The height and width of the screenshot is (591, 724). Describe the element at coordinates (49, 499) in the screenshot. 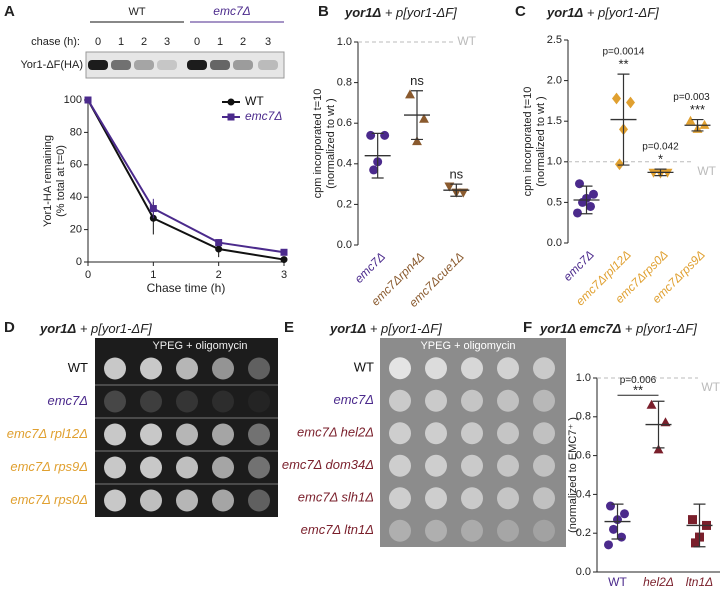

I see `strain-label: emc7Δ rps0Δ` at that location.